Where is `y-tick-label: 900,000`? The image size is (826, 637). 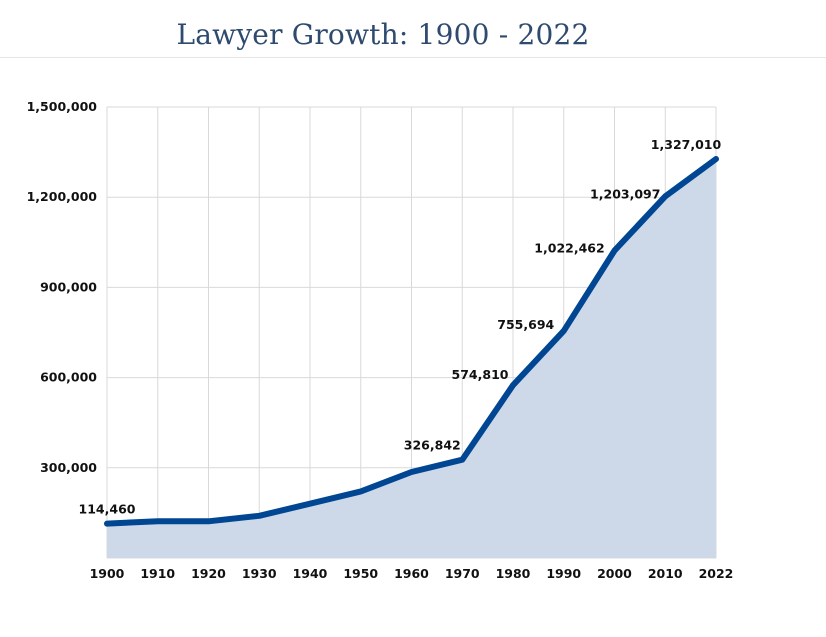
y-tick-label: 900,000 is located at coordinates (68, 286).